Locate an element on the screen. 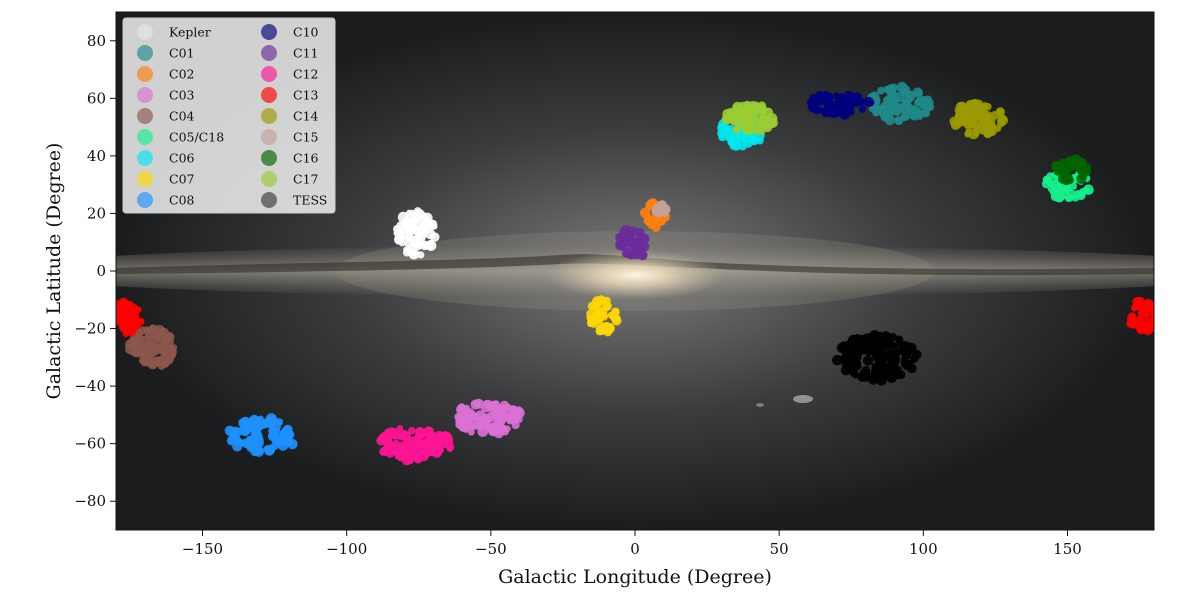  series-c07 is located at coordinates (604, 316).